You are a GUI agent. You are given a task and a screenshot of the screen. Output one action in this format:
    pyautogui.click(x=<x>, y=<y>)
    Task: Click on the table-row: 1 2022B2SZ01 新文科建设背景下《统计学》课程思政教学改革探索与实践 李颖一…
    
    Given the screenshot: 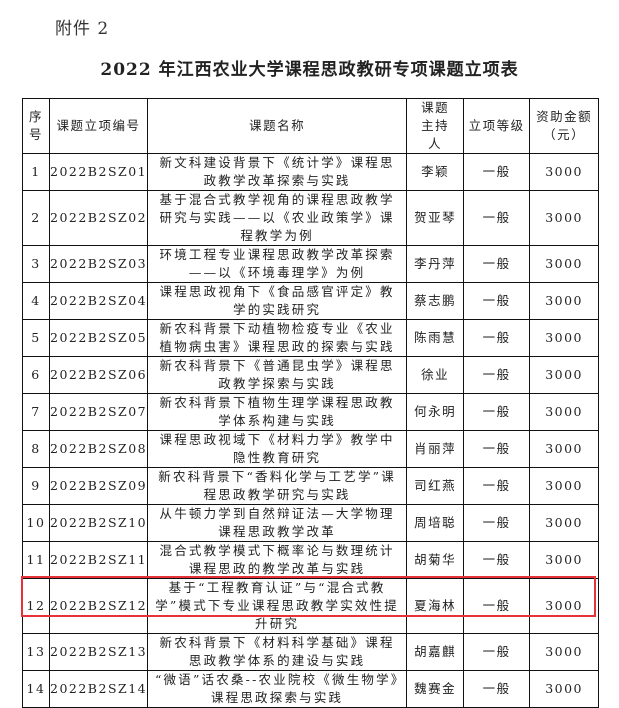 What is the action you would take?
    pyautogui.click(x=311, y=172)
    